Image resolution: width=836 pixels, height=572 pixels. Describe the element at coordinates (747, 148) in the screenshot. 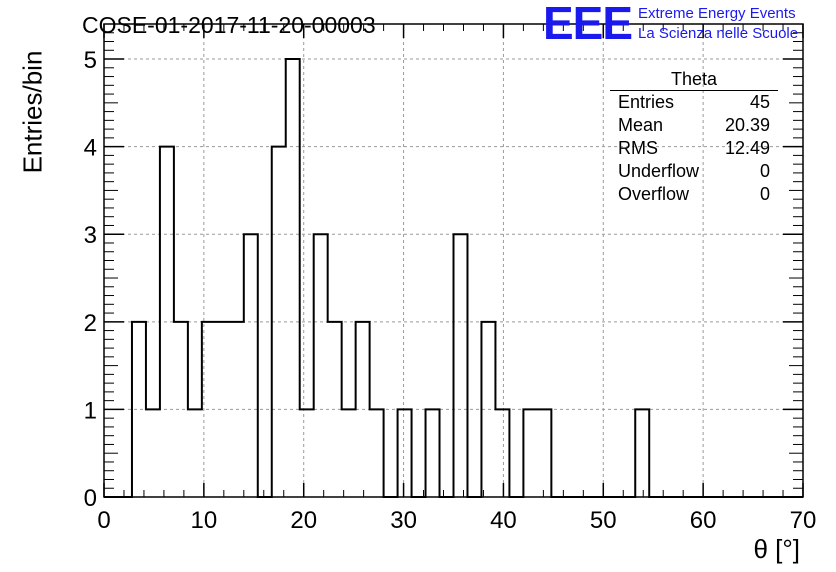

I see `stats-value: 12.49` at that location.